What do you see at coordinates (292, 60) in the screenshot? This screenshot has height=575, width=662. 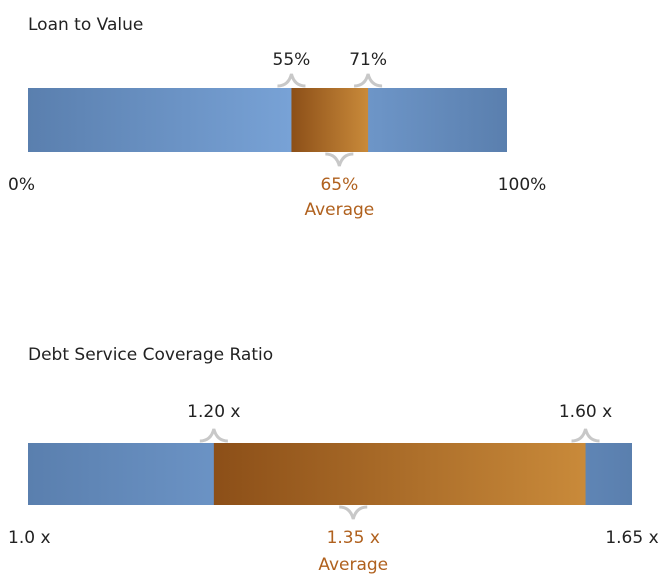 I see `range-label: 55%` at bounding box center [292, 60].